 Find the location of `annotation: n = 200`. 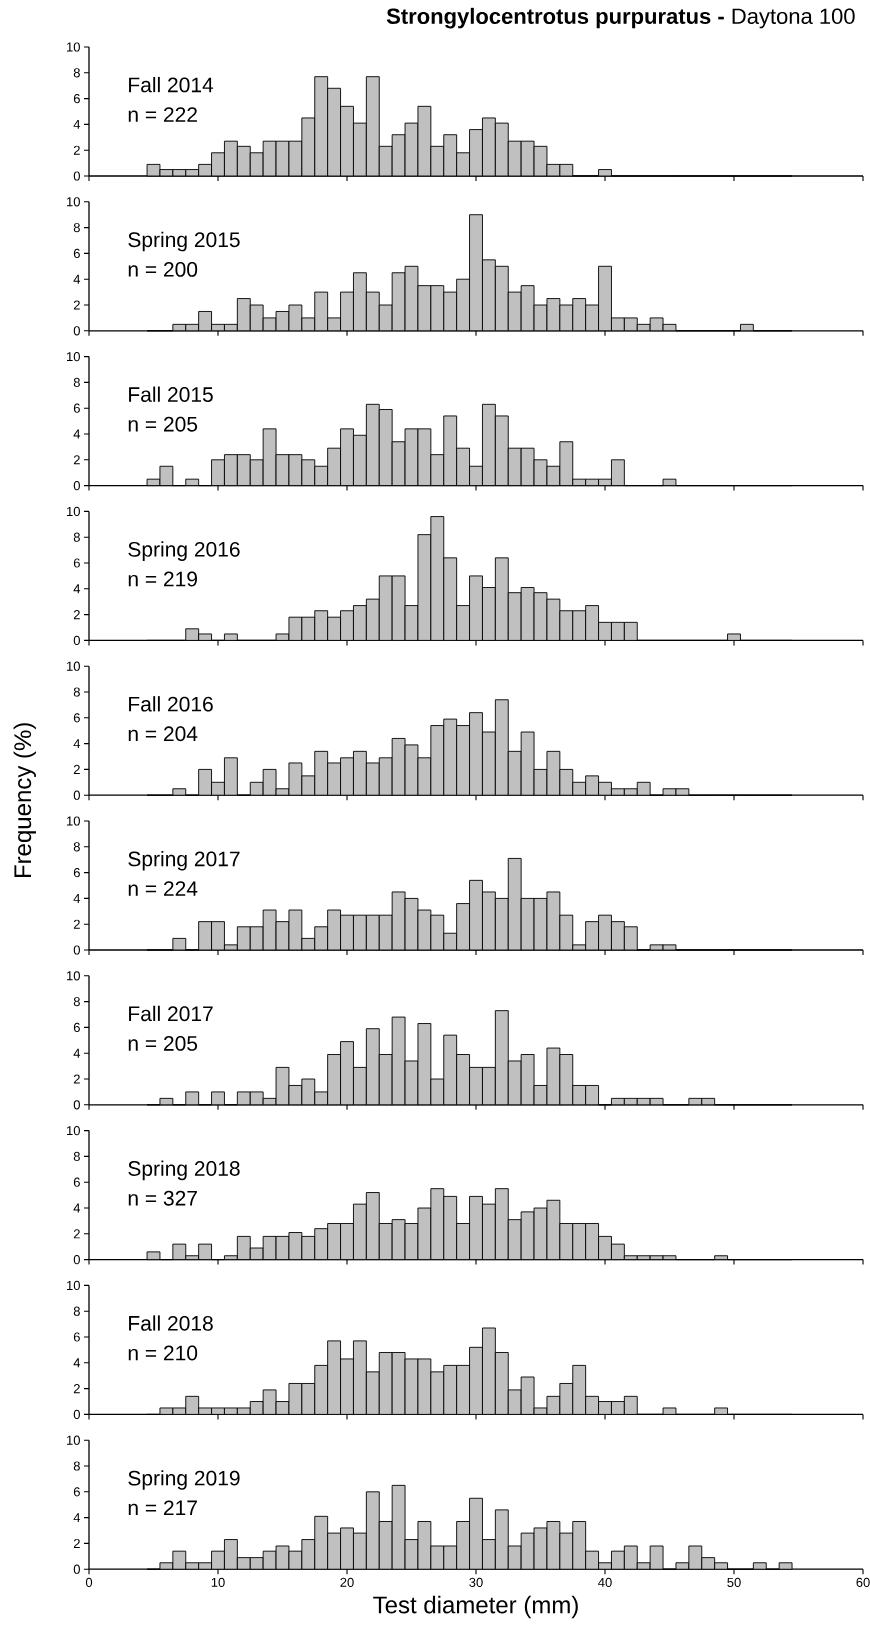

annotation: n = 200 is located at coordinates (163, 269).